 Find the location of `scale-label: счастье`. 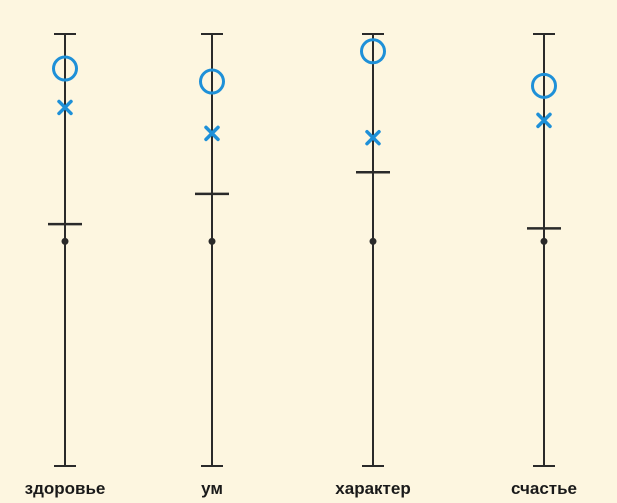

scale-label: счастье is located at coordinates (544, 488).